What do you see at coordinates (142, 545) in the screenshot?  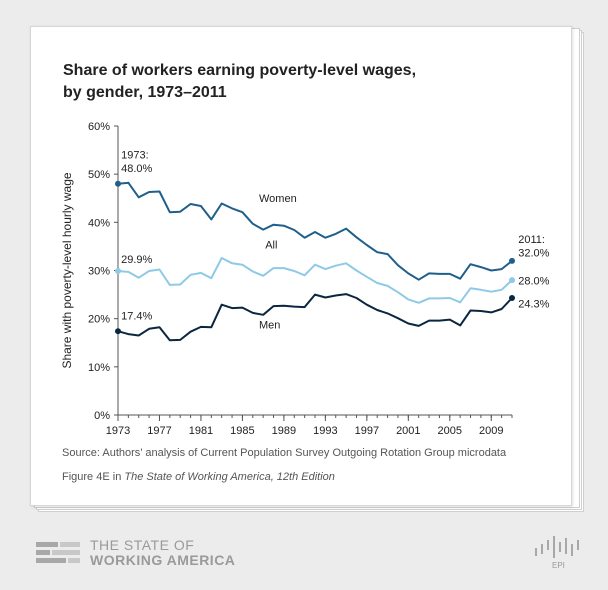 I see `brand-line-1: THE STATE OF` at bounding box center [142, 545].